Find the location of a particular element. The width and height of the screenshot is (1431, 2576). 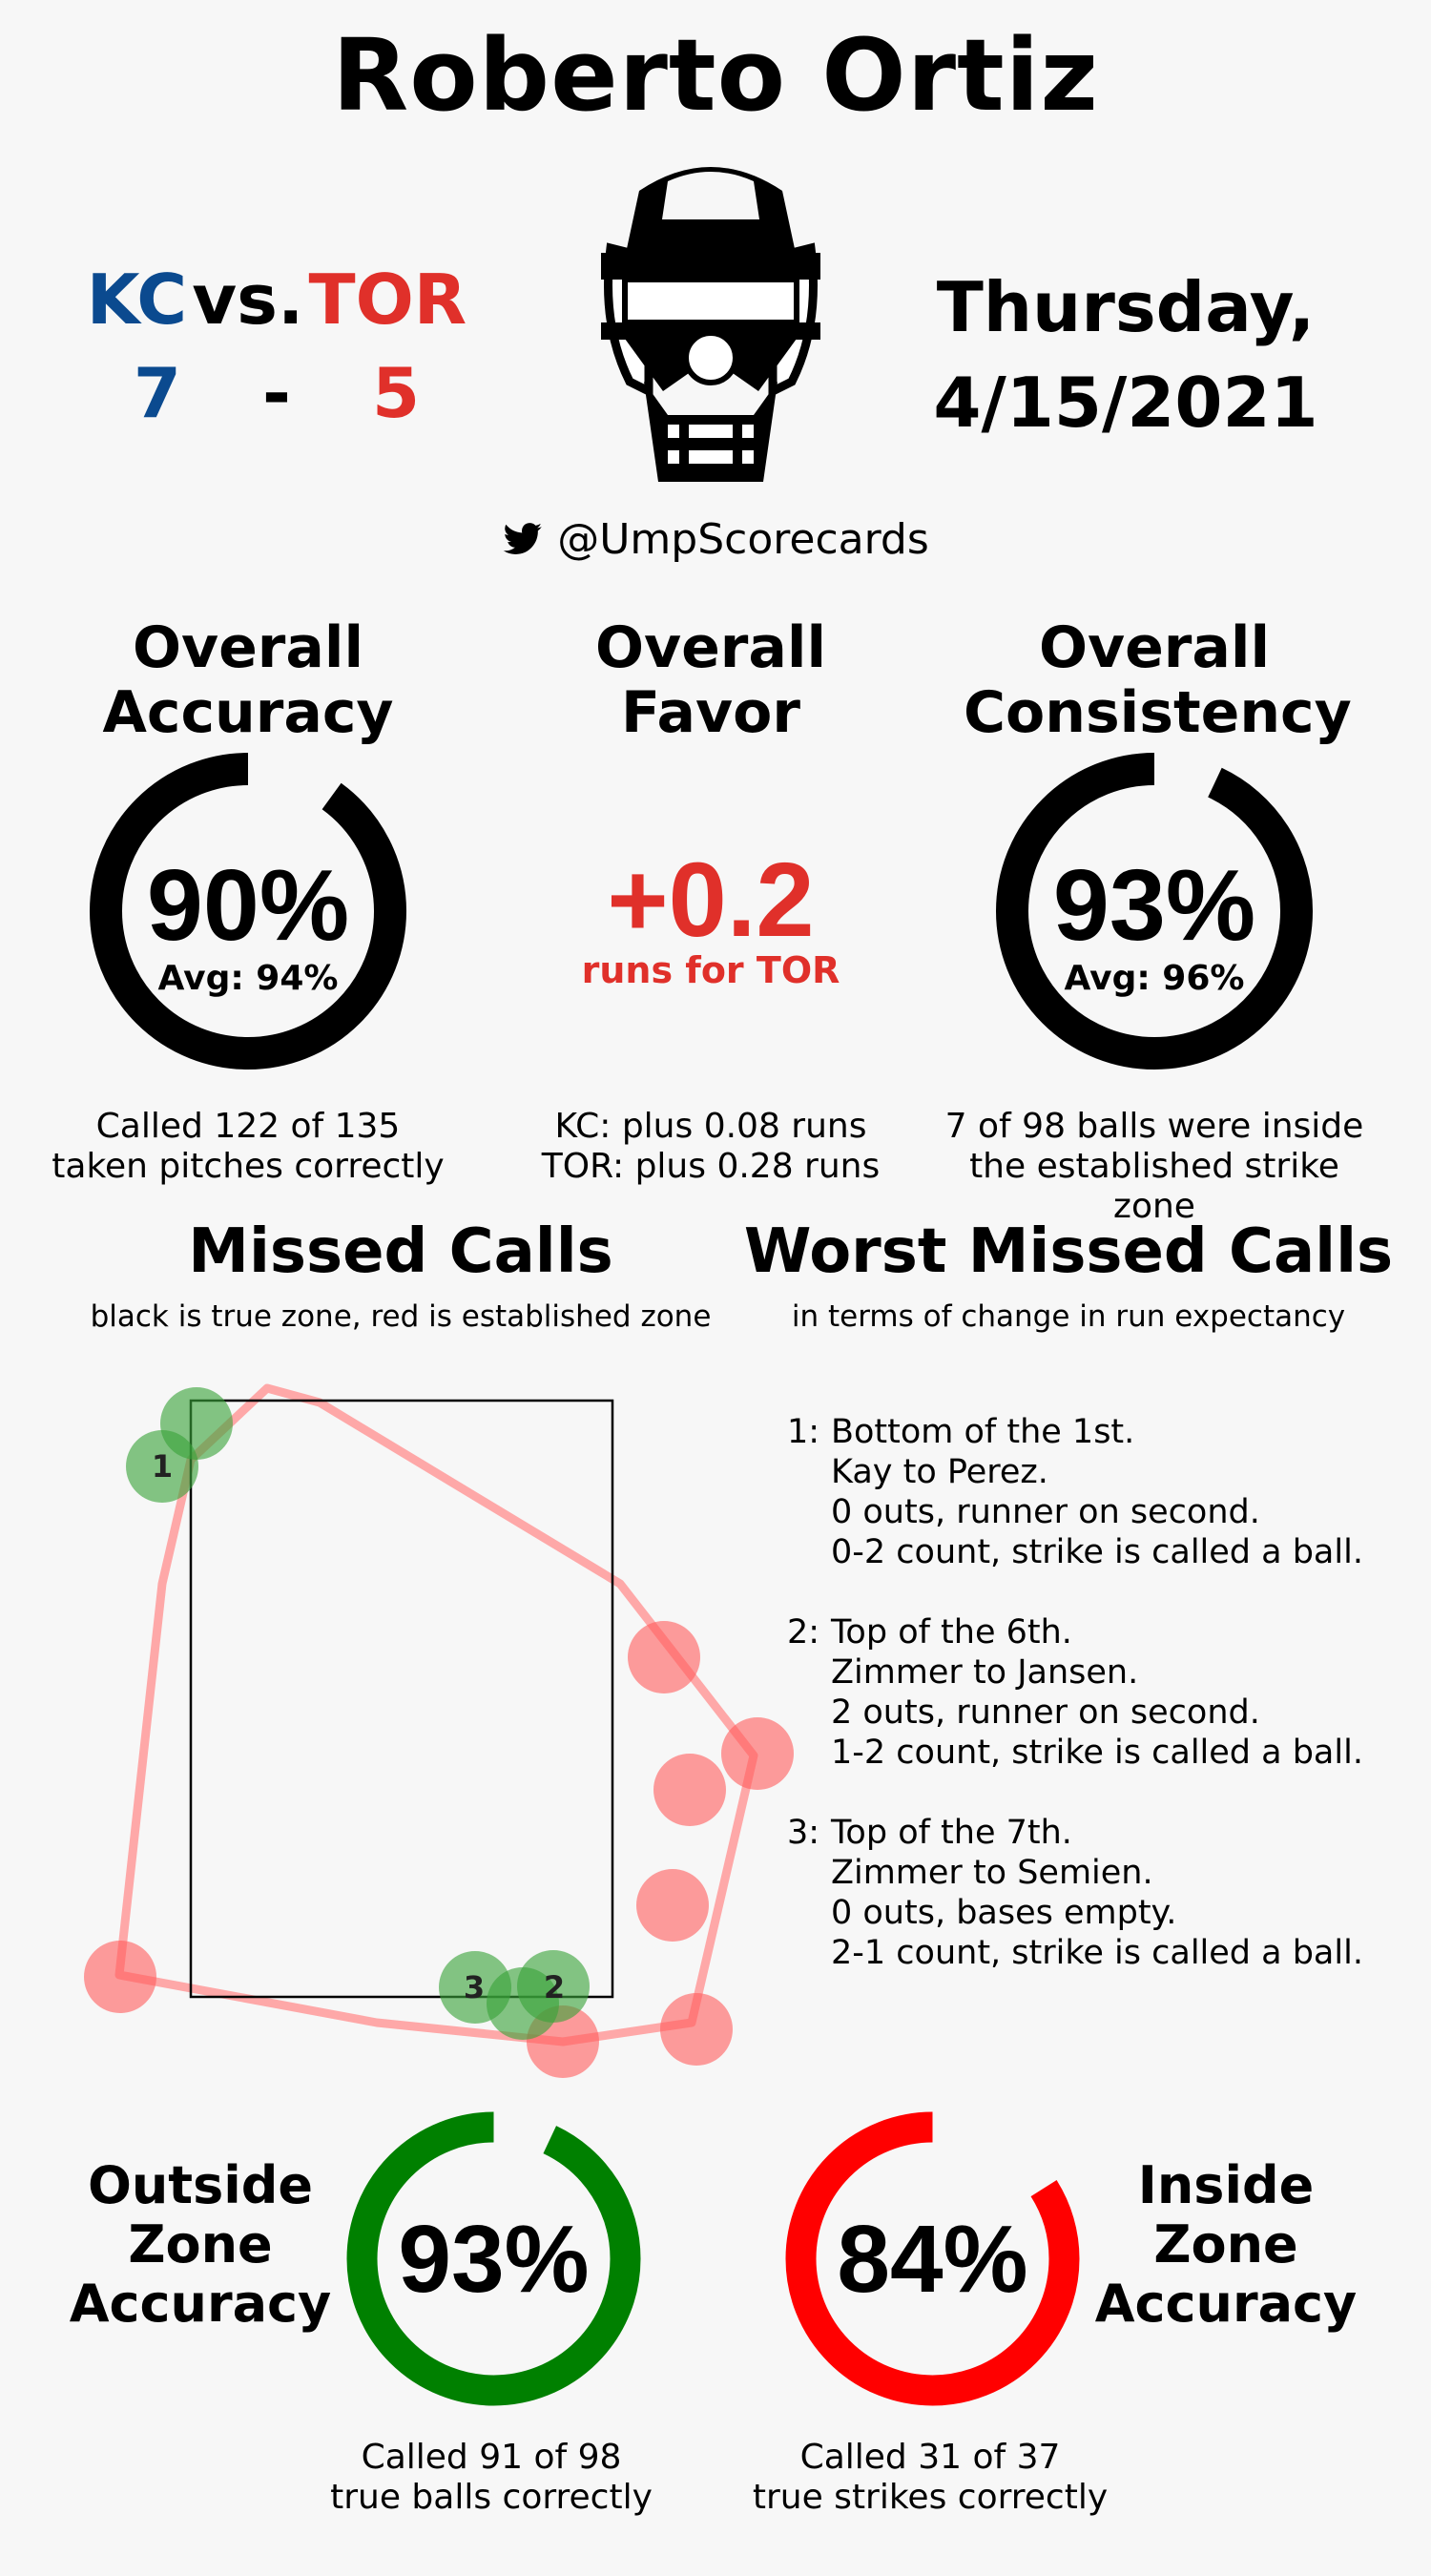

outside-zone-title-line3: Accuracy is located at coordinates (200, 2304).